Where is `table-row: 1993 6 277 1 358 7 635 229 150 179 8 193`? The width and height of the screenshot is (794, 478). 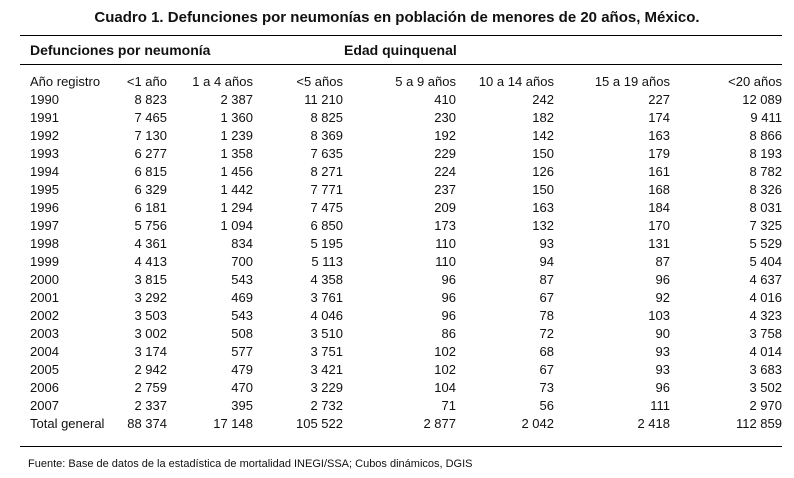
table-row: 1993 6 277 1 358 7 635 229 150 179 8 193 is located at coordinates (401, 154).